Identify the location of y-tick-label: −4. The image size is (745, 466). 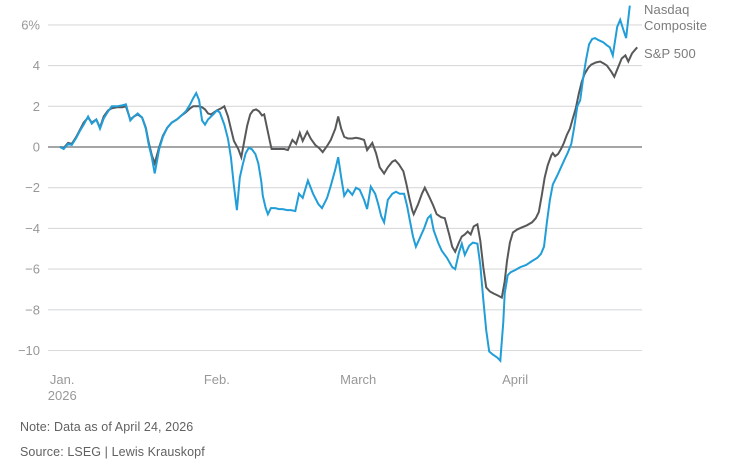
(32, 228).